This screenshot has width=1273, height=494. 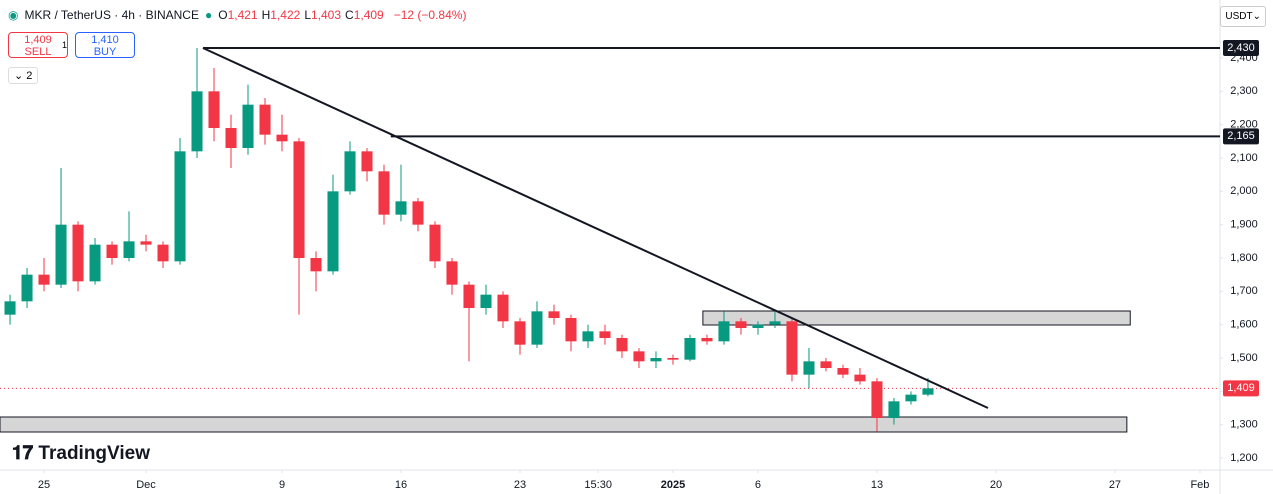 What do you see at coordinates (44, 485) in the screenshot?
I see `x-tick-label: 25` at bounding box center [44, 485].